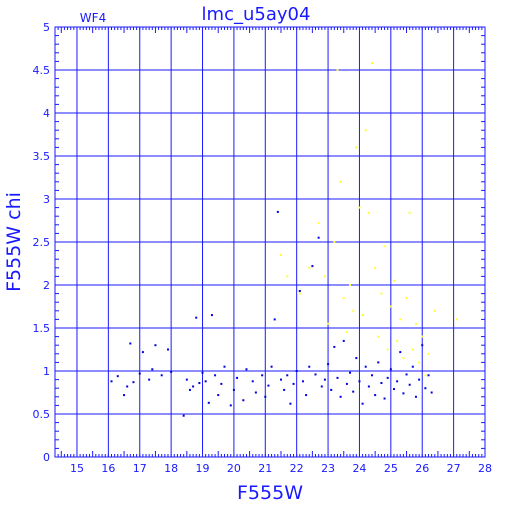  I want to click on x-tick-label: 19, so click(203, 468).